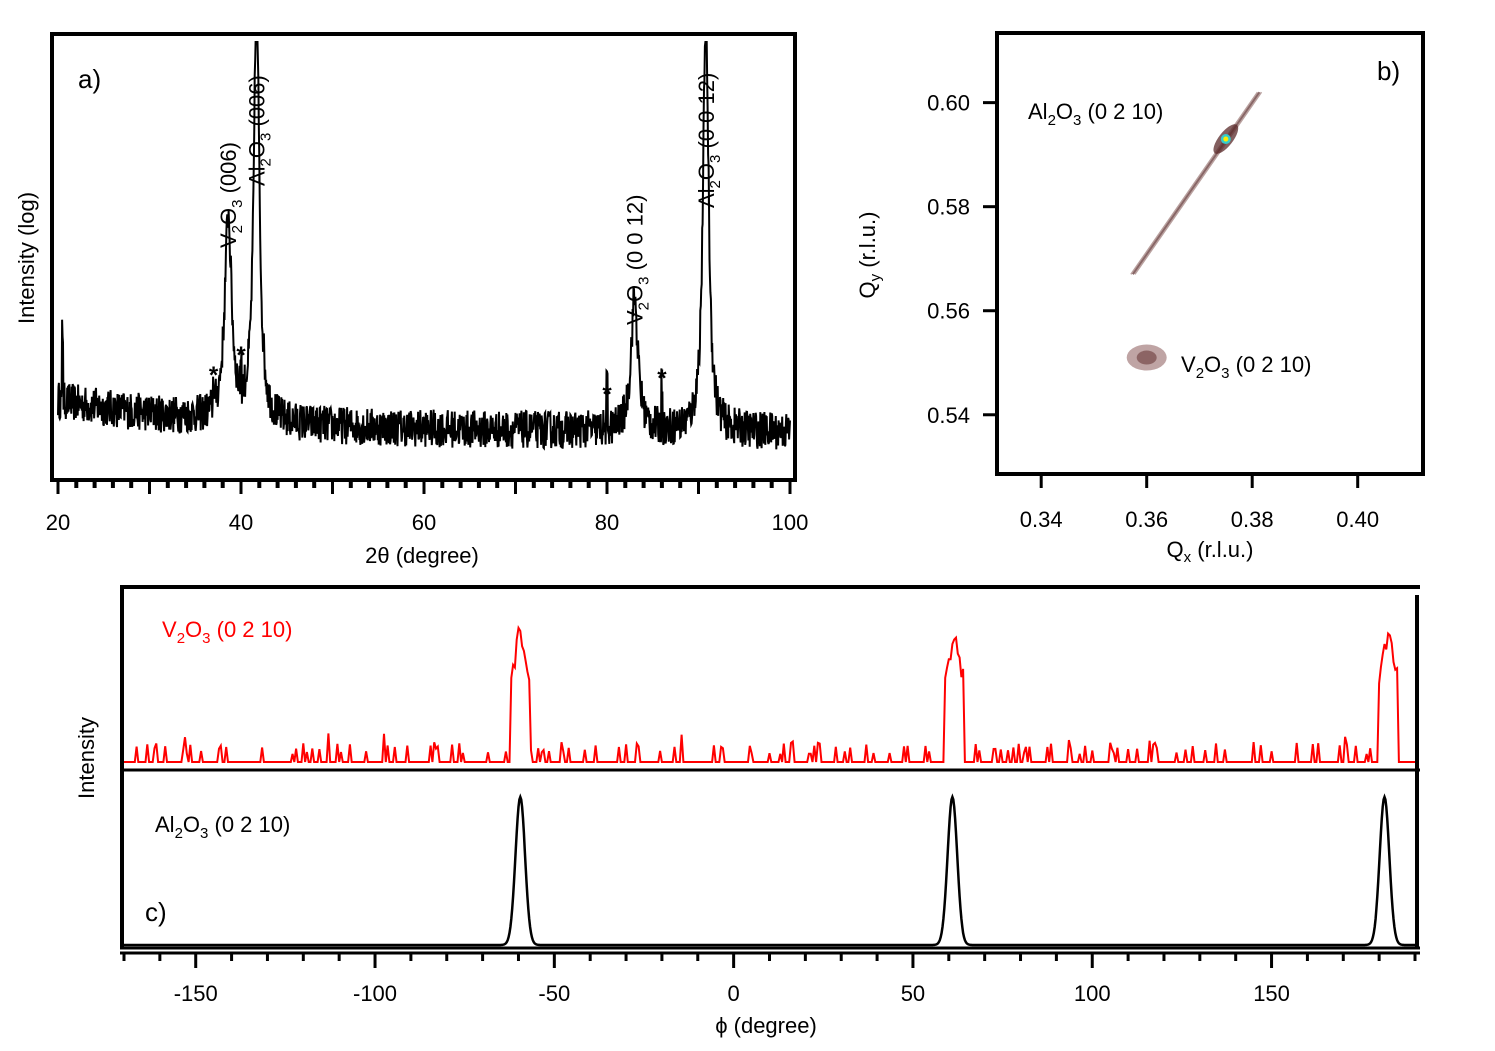  I want to click on panel-b-frame, so click(1210, 253).